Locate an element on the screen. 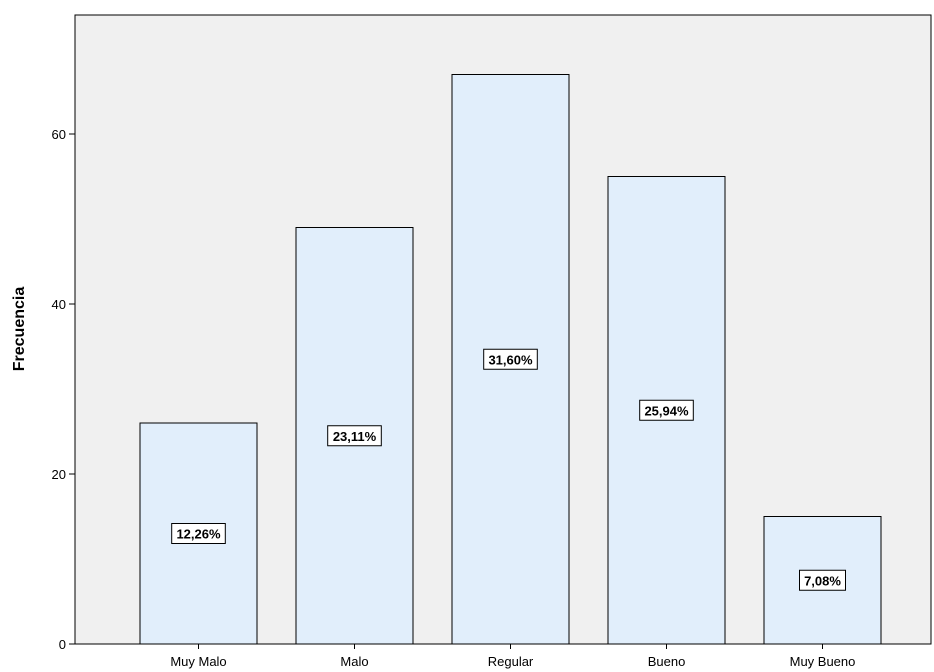 The height and width of the screenshot is (672, 934). data-label: 31,60% is located at coordinates (510, 359).